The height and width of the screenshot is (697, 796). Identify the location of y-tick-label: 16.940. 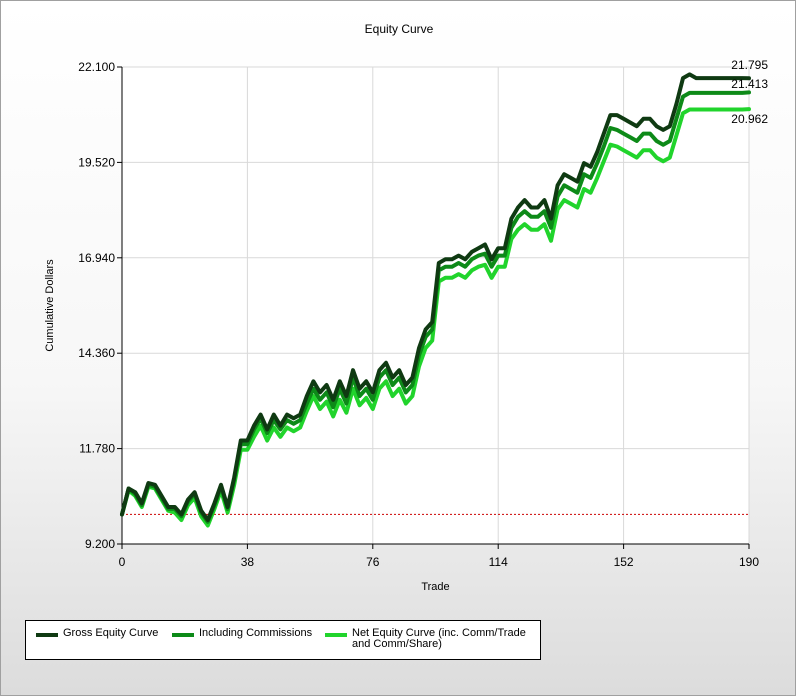
(96, 258).